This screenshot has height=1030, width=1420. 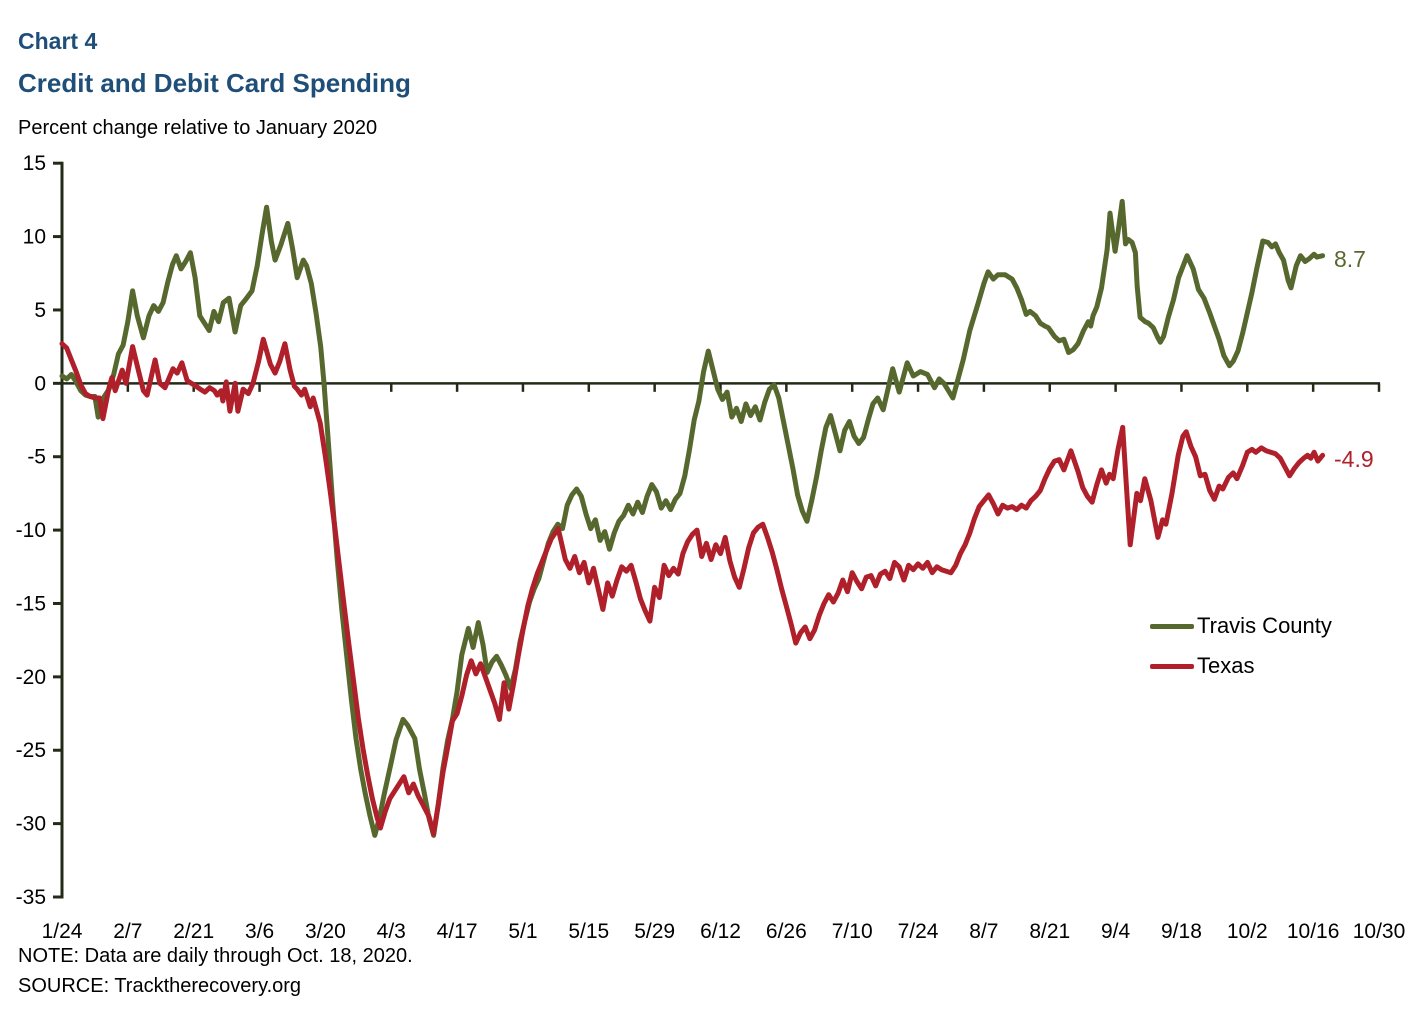 I want to click on x-axis-tick-label: 3/6, so click(x=259, y=931).